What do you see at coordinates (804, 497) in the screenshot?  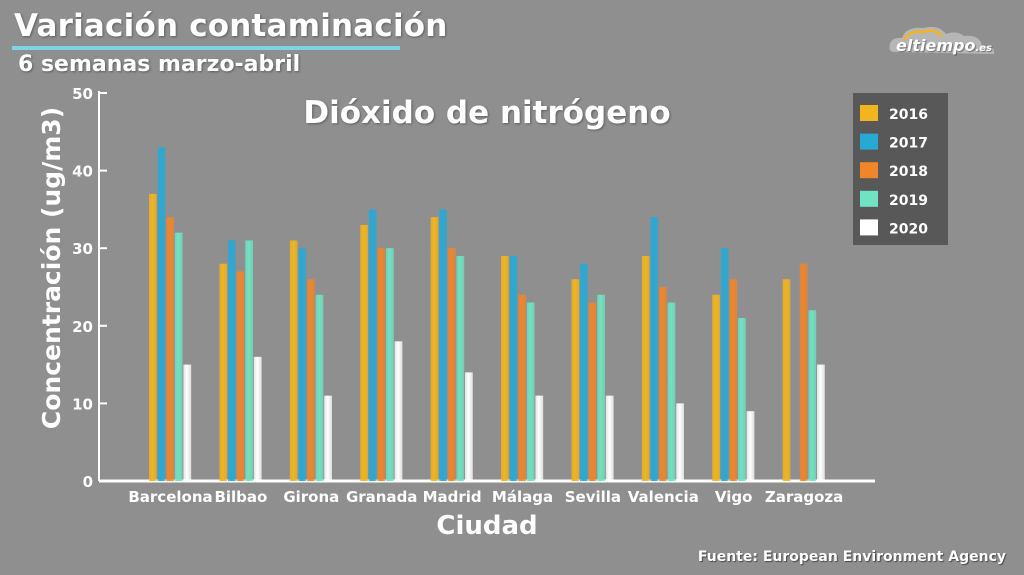 I see `x-tick-label: Zaragoza` at bounding box center [804, 497].